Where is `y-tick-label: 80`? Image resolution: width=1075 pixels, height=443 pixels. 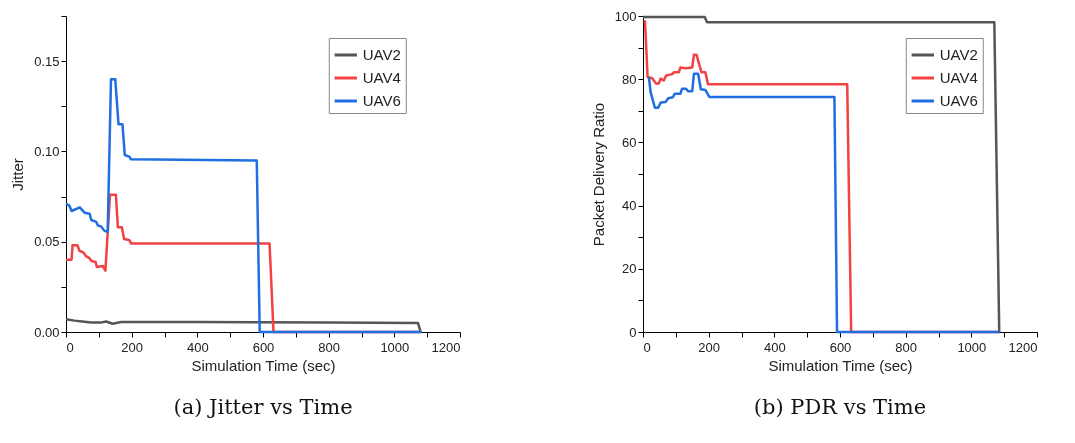
y-tick-label: 80 is located at coordinates (629, 79).